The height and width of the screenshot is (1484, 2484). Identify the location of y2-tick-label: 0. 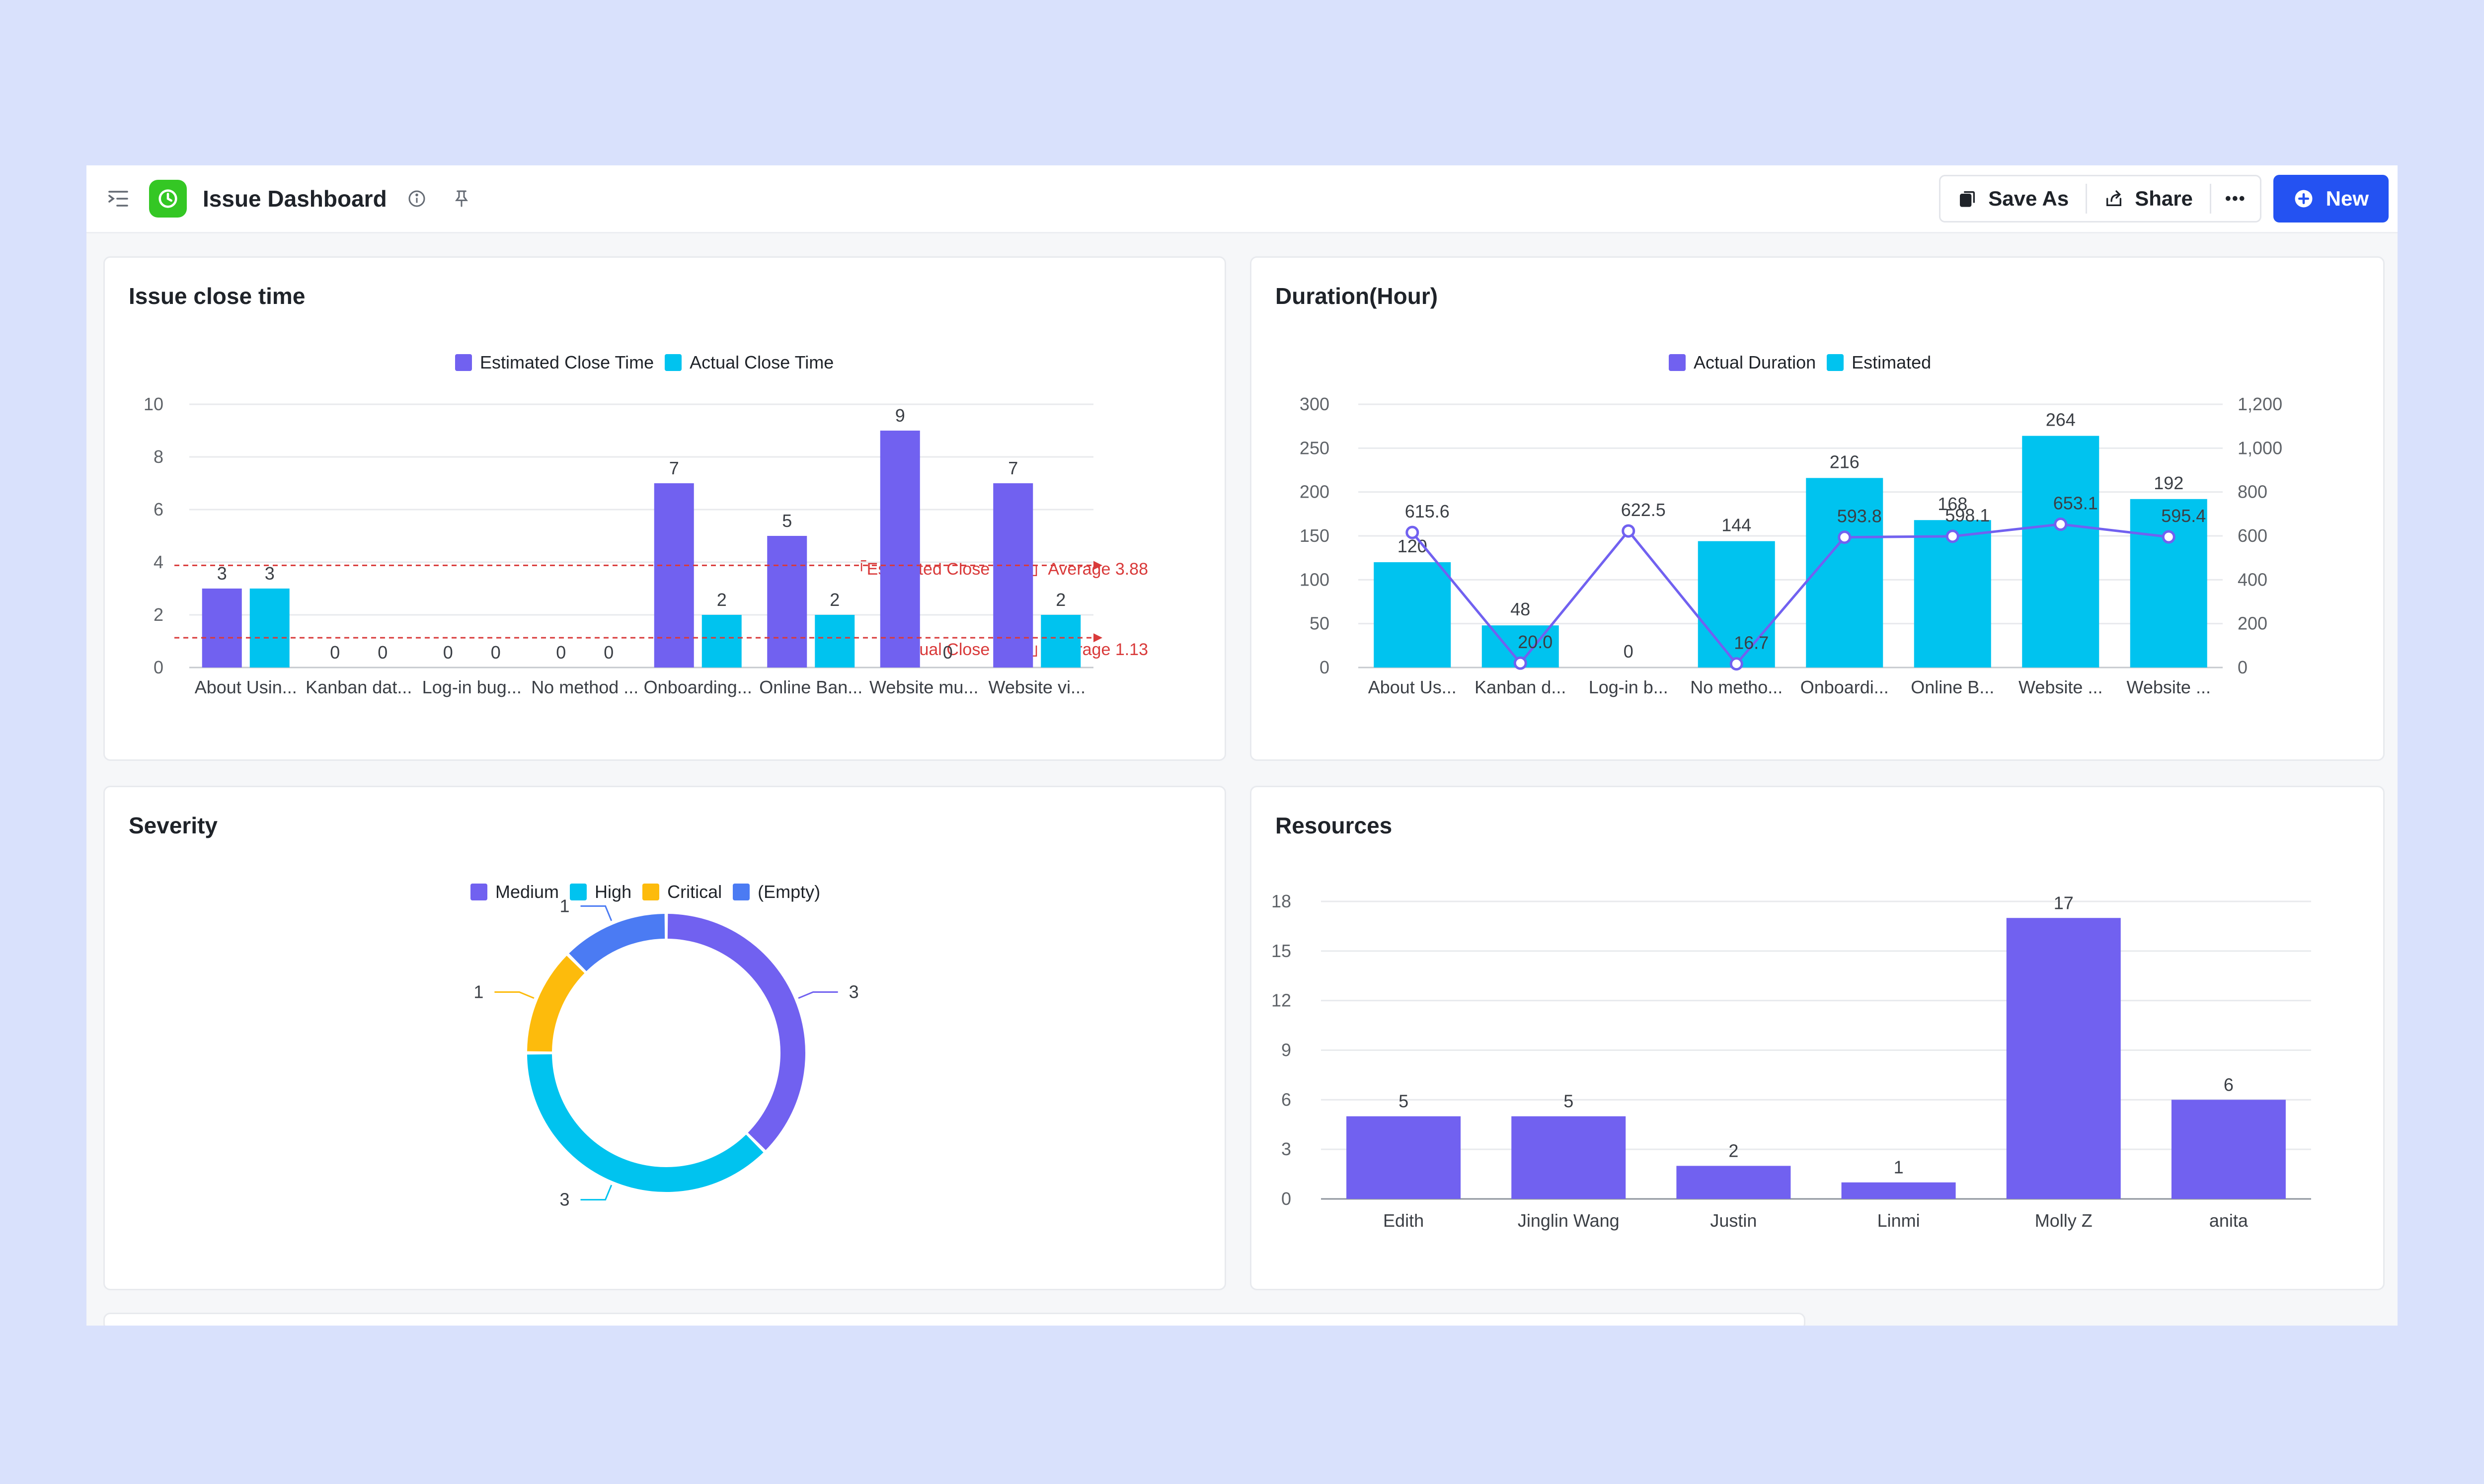
(2243, 667).